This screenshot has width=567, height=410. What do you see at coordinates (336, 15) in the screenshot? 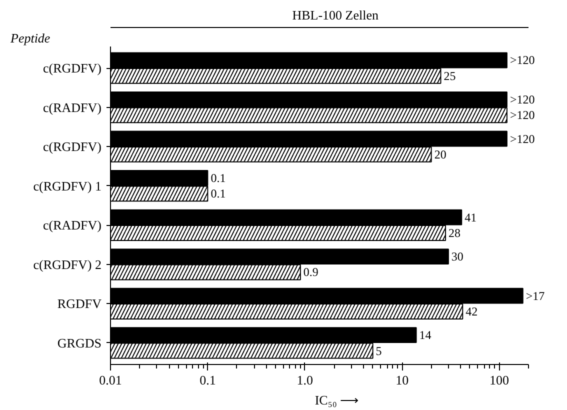
I see `chart-title: HBL-100 Zellen` at bounding box center [336, 15].